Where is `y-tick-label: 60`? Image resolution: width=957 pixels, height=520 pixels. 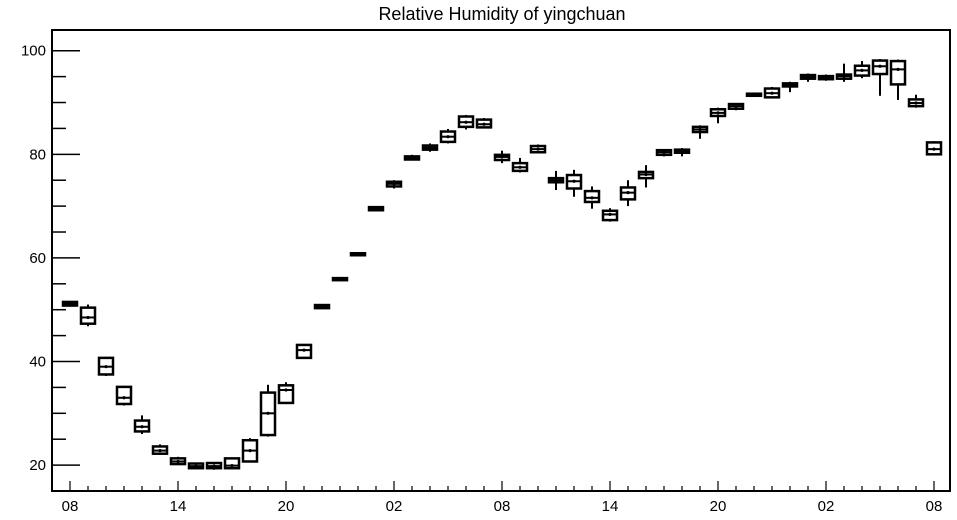 y-tick-label: 60 is located at coordinates (37, 258).